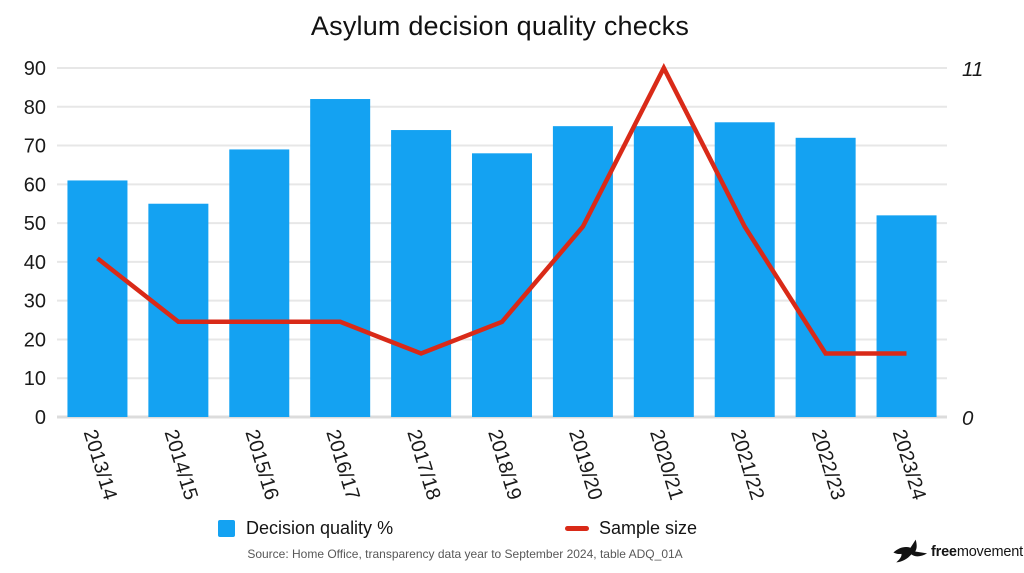  I want to click on y-axis-tick-label: 10, so click(35, 379).